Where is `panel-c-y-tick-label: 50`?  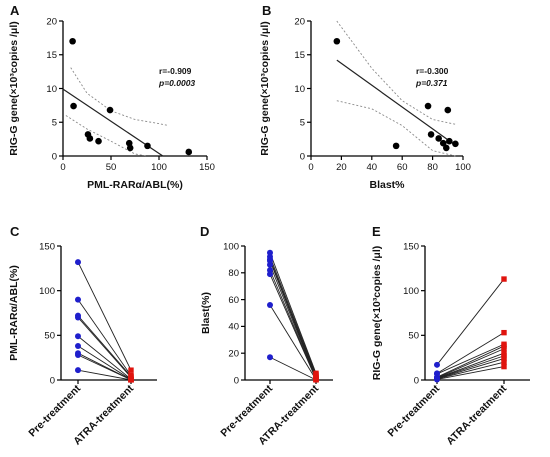
panel-c-y-tick-label: 50 is located at coordinates (49, 336).